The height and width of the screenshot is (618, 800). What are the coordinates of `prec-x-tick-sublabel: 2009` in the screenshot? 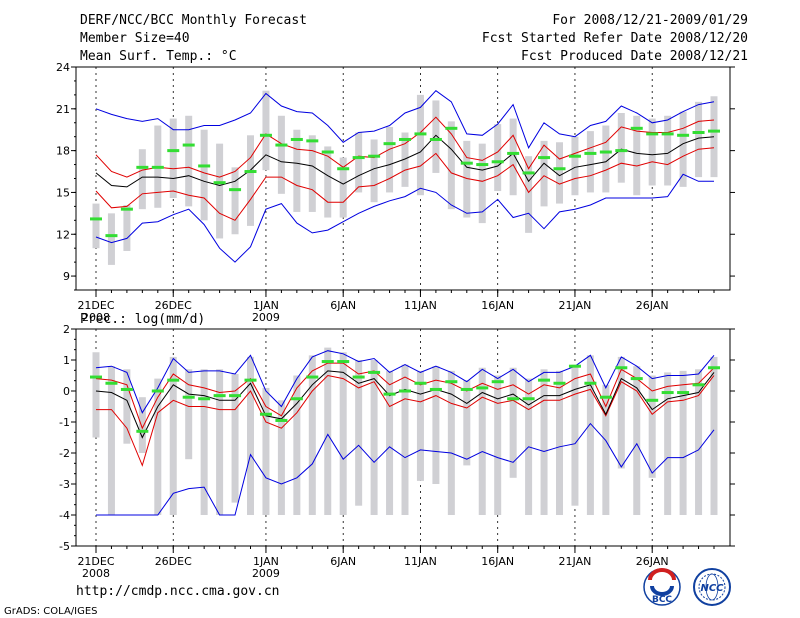 It's located at (266, 573).